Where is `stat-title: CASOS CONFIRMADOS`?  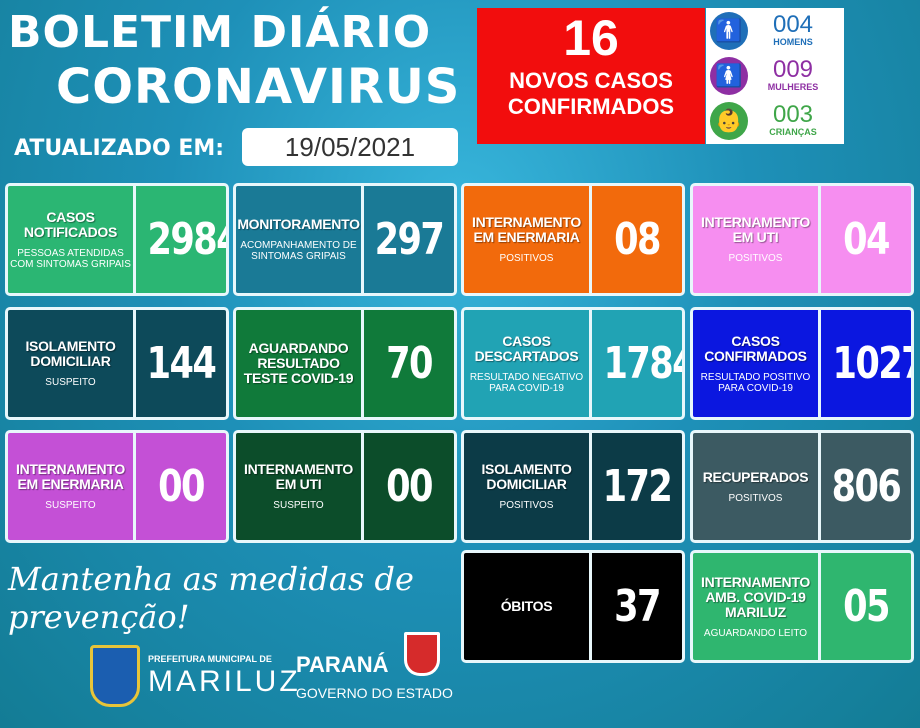 stat-title: CASOS CONFIRMADOS is located at coordinates (755, 348).